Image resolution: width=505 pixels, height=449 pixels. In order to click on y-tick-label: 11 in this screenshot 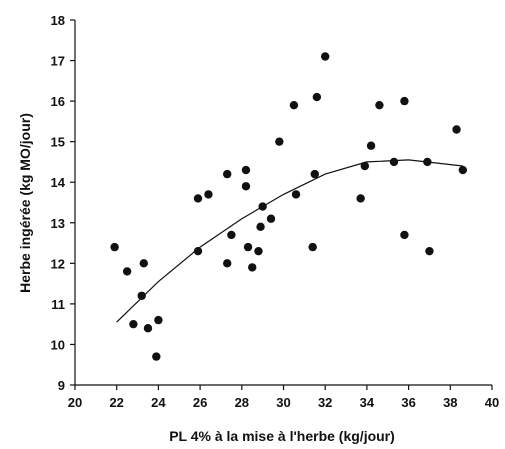, I will do `click(58, 304)`.